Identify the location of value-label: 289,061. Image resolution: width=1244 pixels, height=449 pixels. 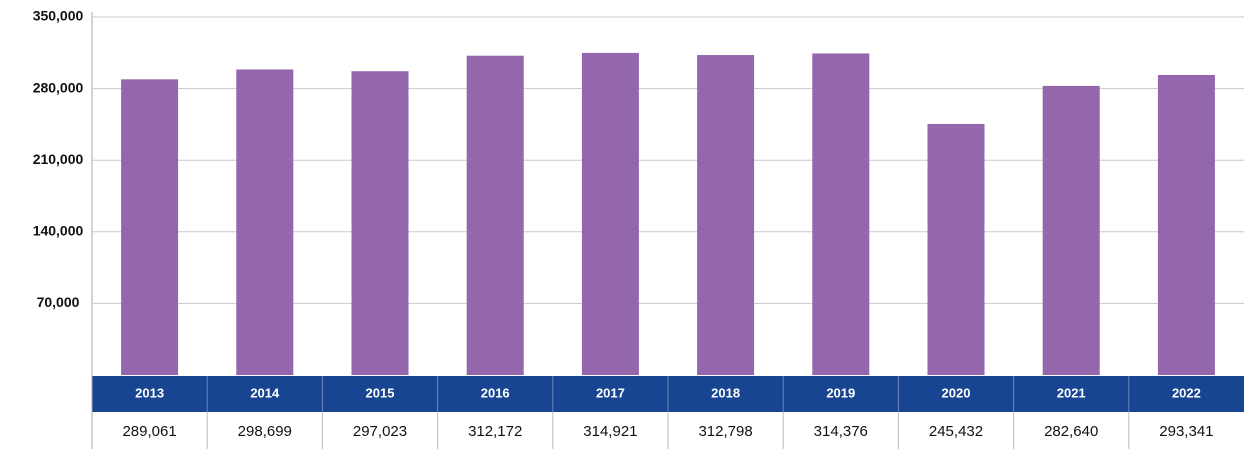
(149, 431).